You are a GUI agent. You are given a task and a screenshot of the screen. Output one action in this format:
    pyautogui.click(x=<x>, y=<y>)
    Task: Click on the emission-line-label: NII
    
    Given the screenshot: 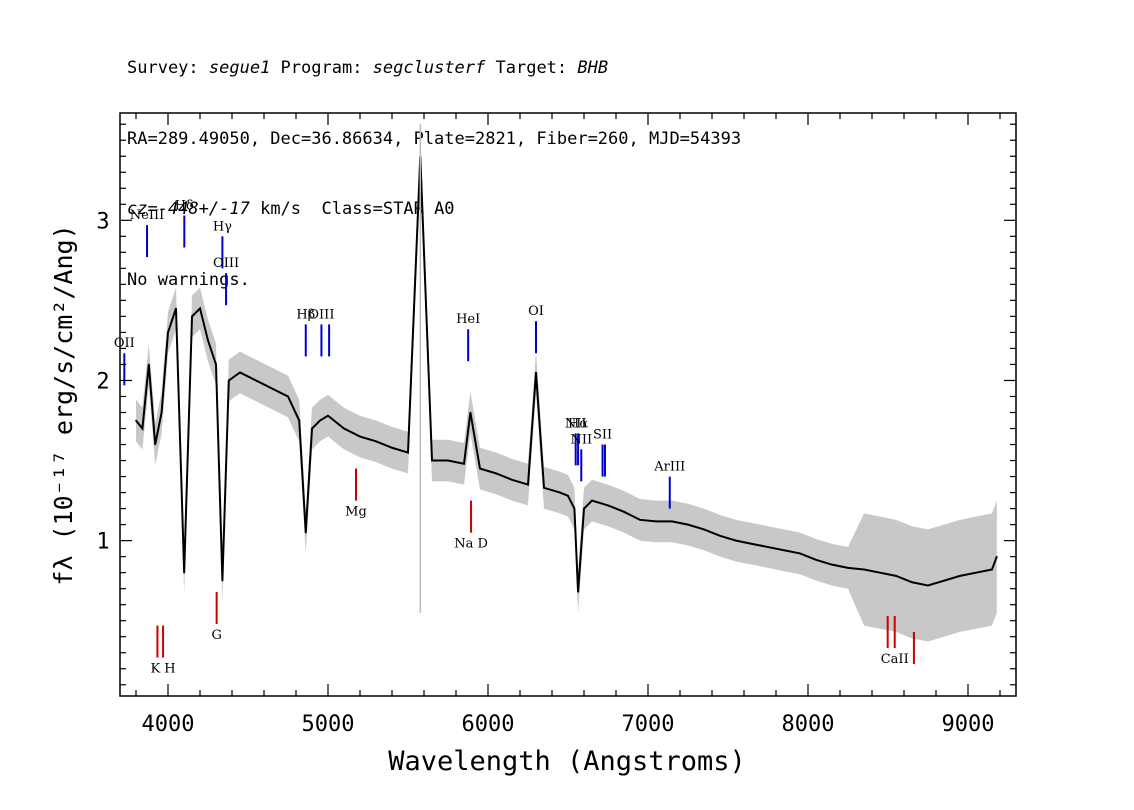 What is the action you would take?
    pyautogui.click(x=576, y=423)
    